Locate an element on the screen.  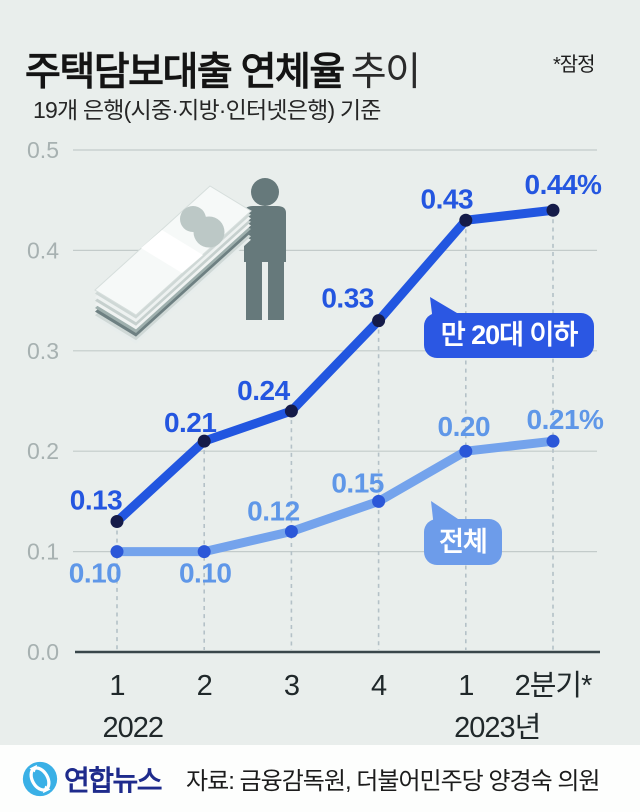
y-tick-label: 0.1 is located at coordinates (43, 552).